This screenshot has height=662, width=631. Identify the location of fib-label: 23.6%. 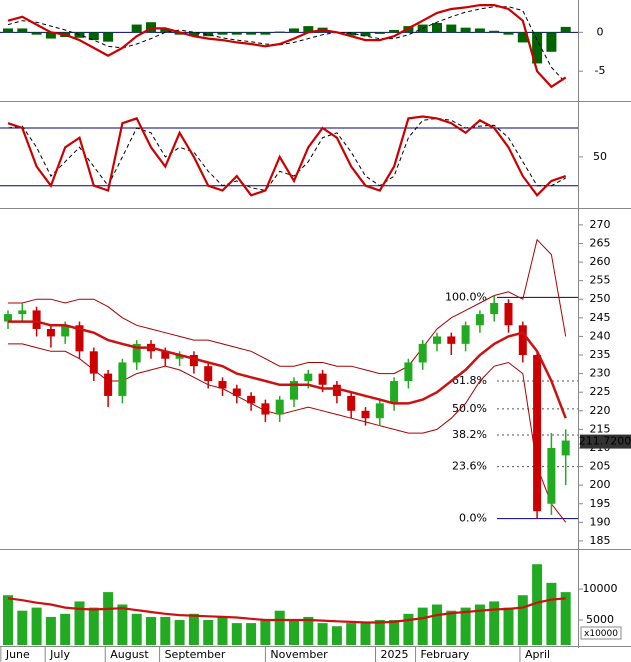
(469, 466).